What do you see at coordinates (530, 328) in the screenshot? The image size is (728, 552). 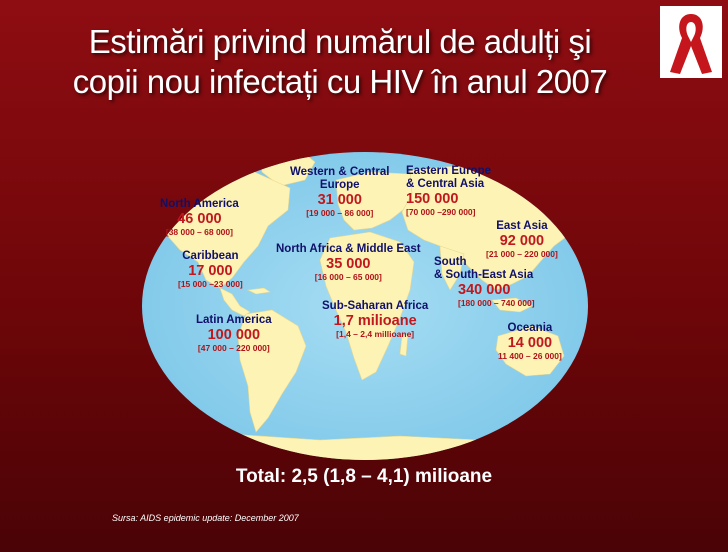 I see `region-name: Oceania` at bounding box center [530, 328].